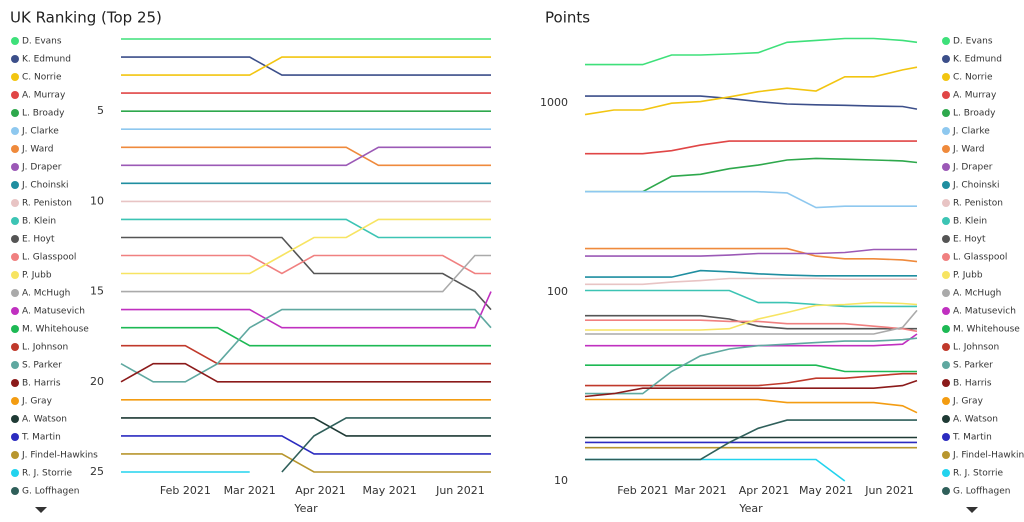  Describe the element at coordinates (97, 291) in the screenshot. I see `y-tick-label: 15` at that location.